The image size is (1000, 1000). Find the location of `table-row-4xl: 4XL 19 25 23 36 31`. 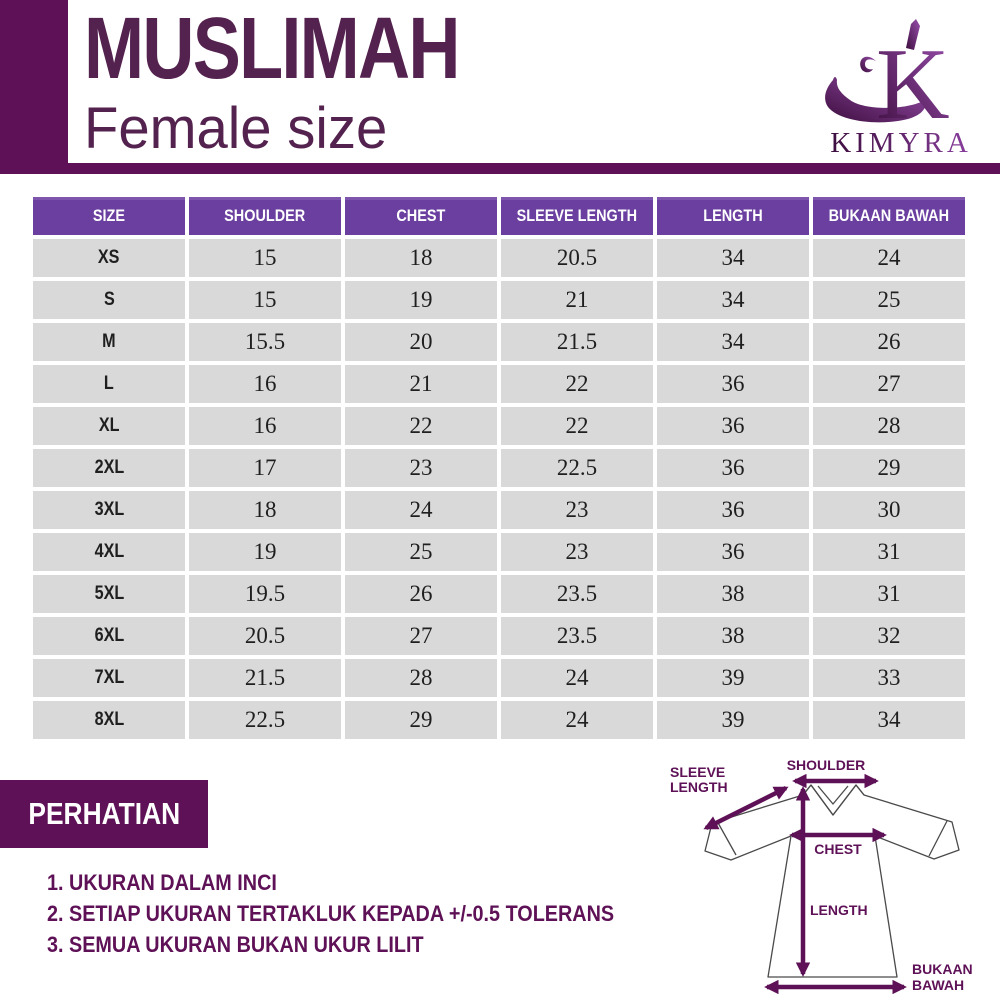

table-row-4xl: 4XL 19 25 23 36 31 is located at coordinates (499, 552).